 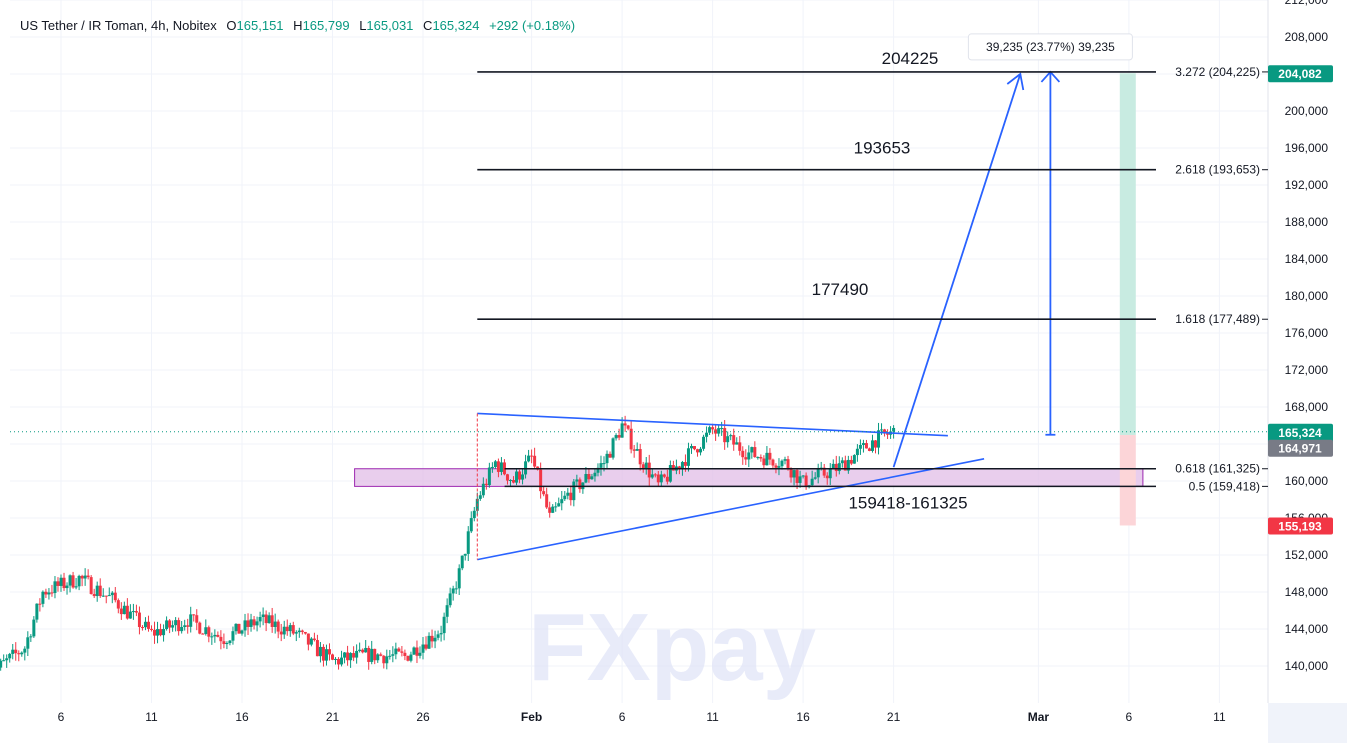 I want to click on entry-price-tag-text: 164,971, so click(x=1300, y=449).